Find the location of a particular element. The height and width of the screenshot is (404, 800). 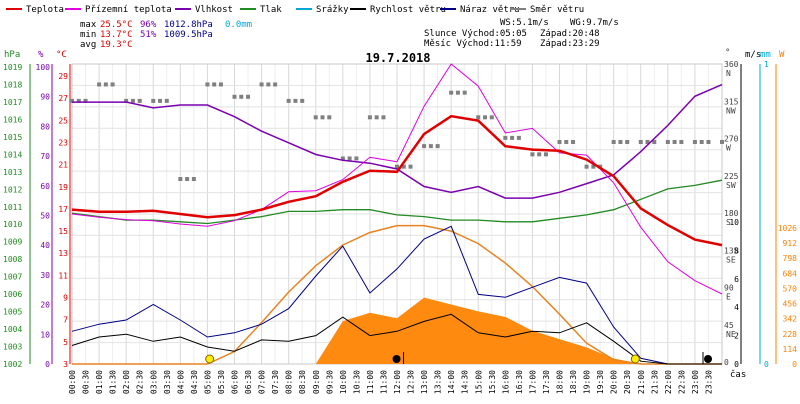

moonset-marker is located at coordinates (708, 359).